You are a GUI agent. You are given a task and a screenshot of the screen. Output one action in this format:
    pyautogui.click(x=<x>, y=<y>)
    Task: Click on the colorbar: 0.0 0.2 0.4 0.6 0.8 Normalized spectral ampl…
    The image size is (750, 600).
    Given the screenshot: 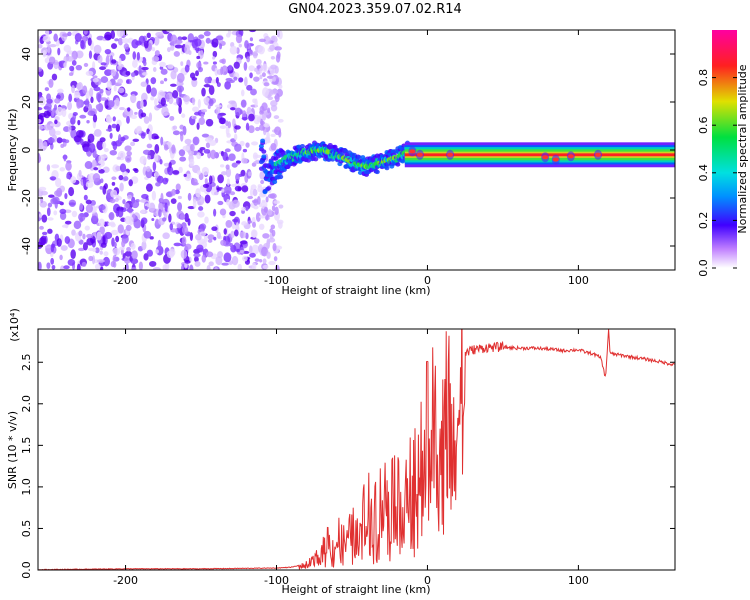 What is the action you would take?
    pyautogui.click(x=723, y=153)
    